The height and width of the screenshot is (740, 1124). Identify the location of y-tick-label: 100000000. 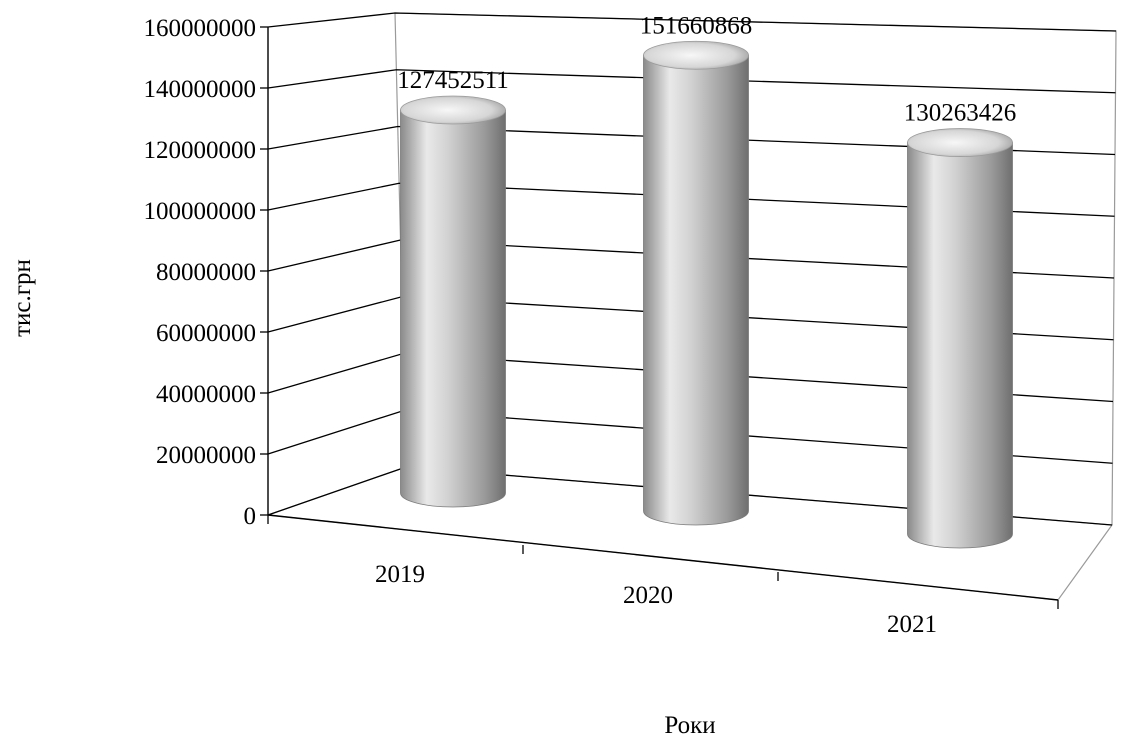
(200, 211).